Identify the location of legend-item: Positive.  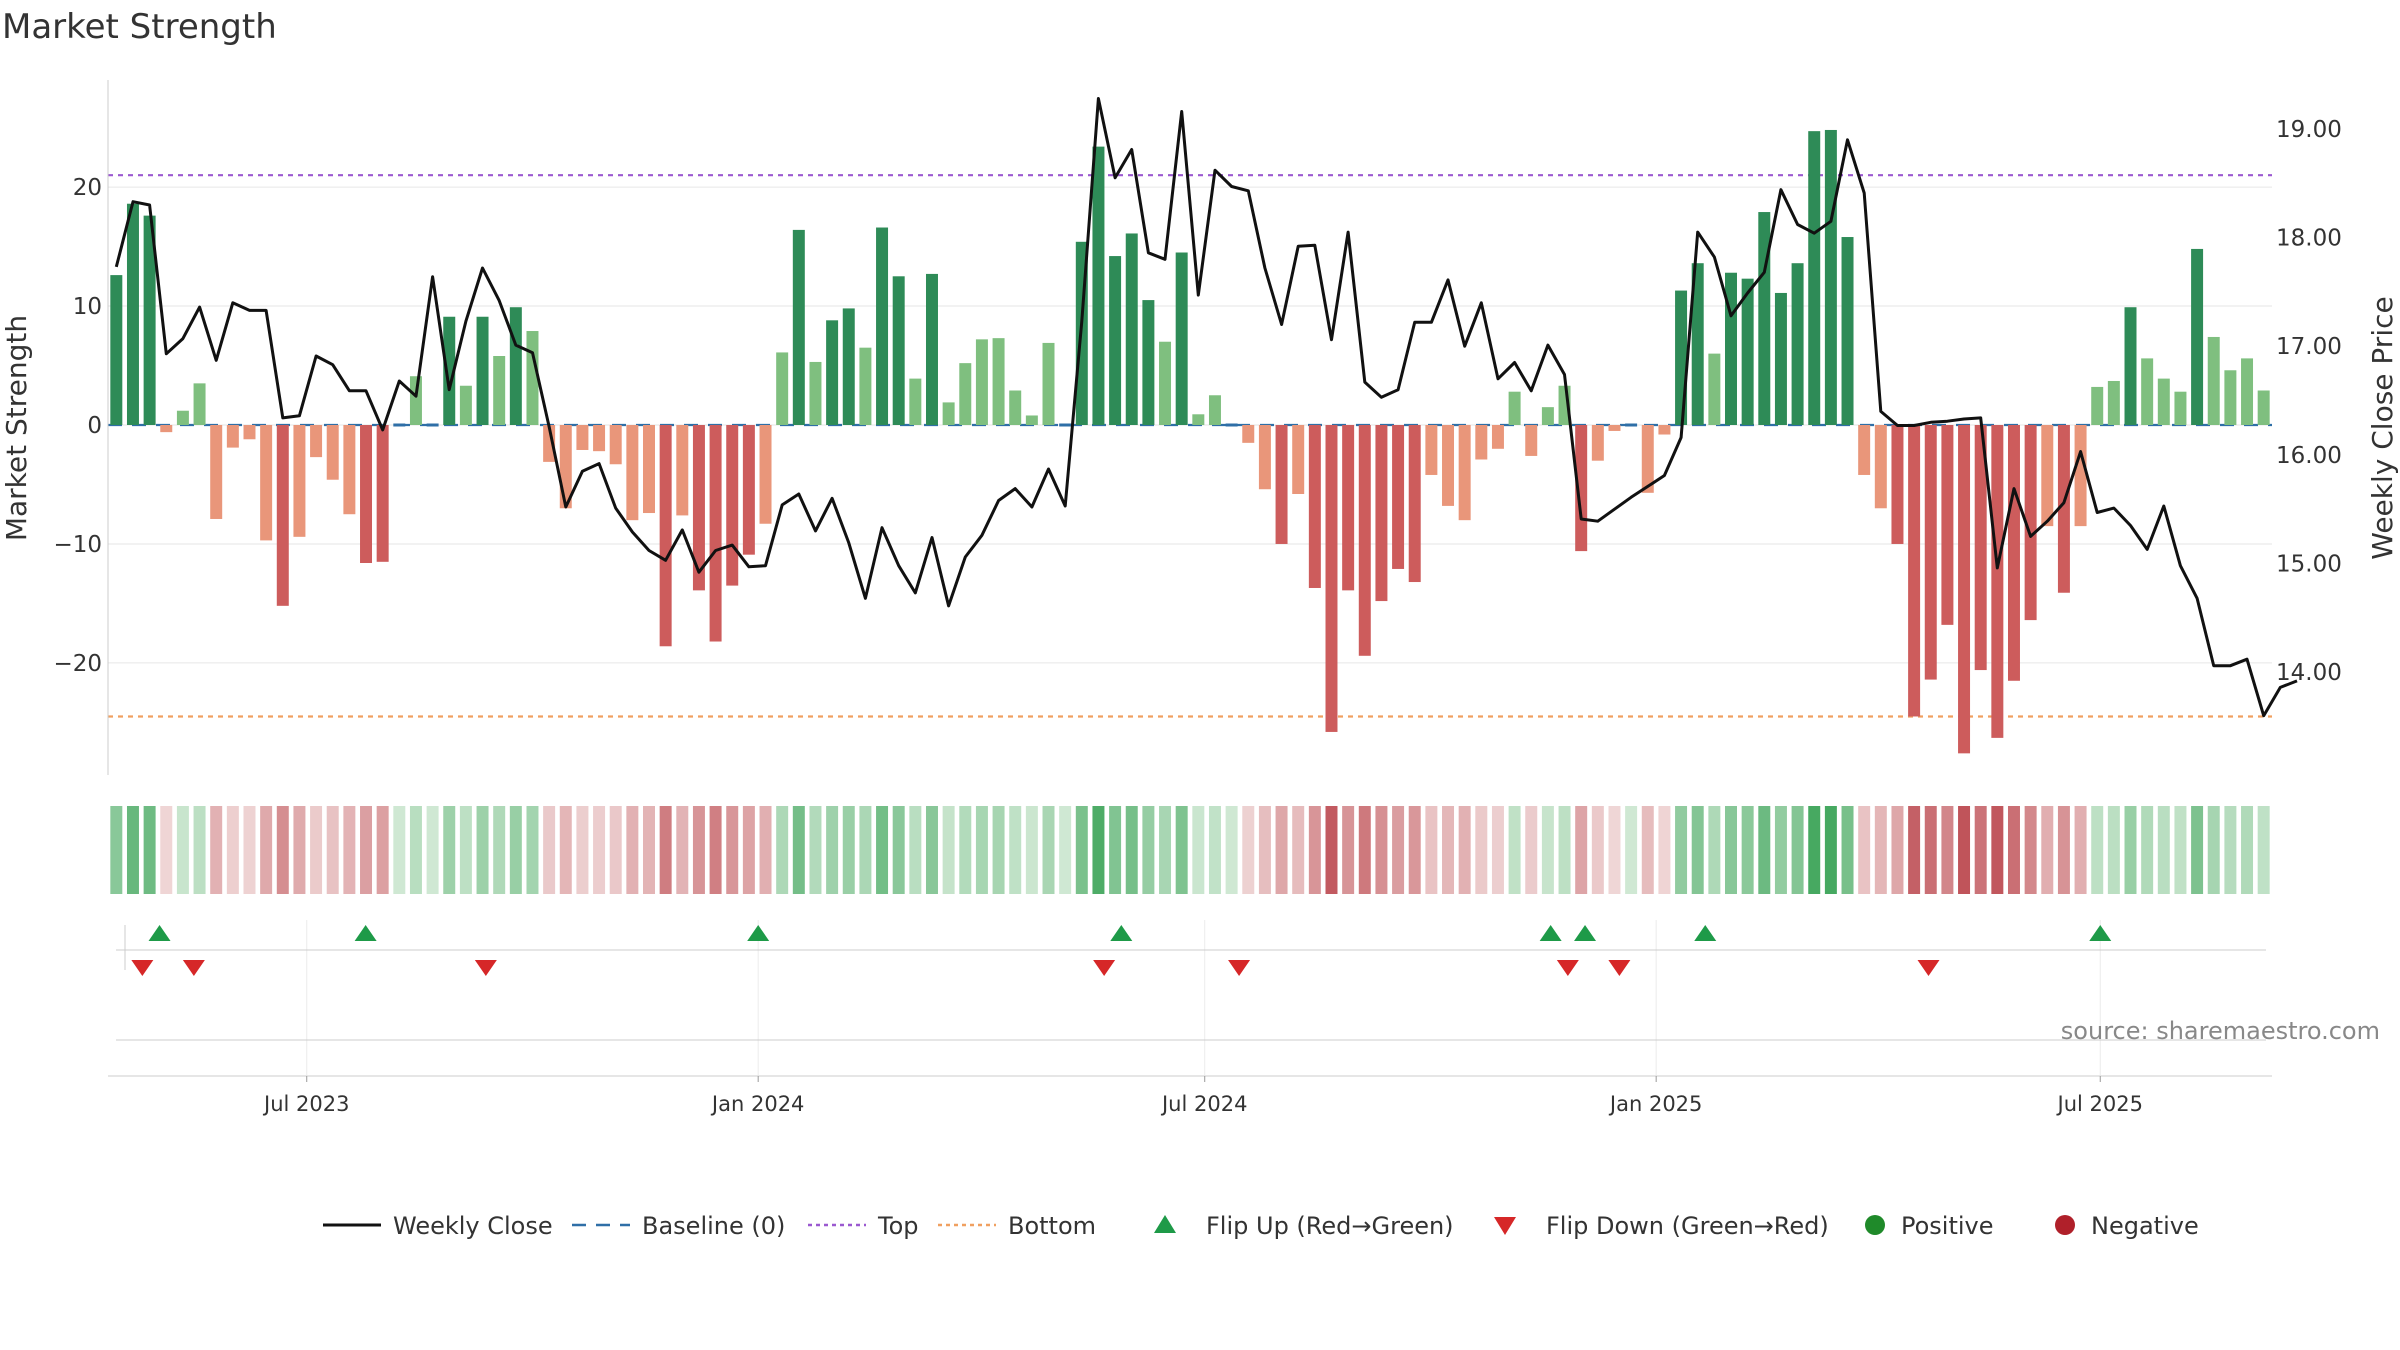
(1929, 1226).